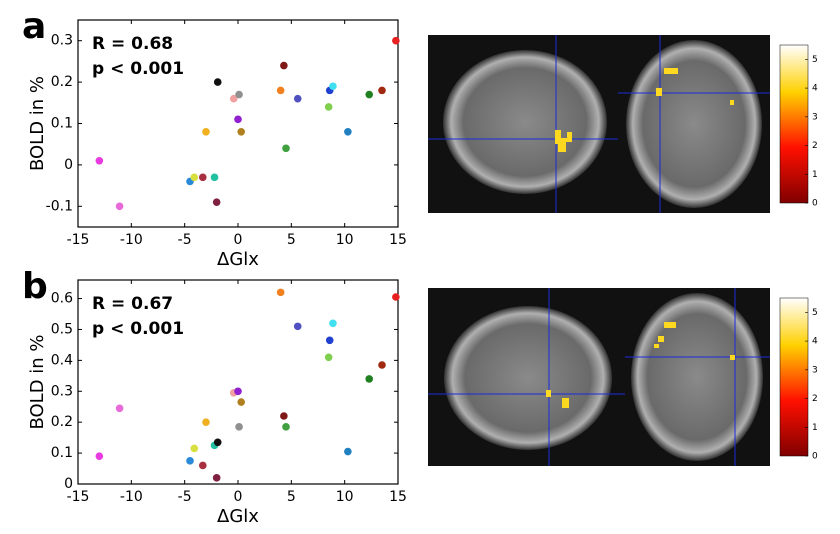 This screenshot has height=534, width=840. Describe the element at coordinates (62, 299) in the screenshot. I see `y-tick-label: 0.6` at that location.